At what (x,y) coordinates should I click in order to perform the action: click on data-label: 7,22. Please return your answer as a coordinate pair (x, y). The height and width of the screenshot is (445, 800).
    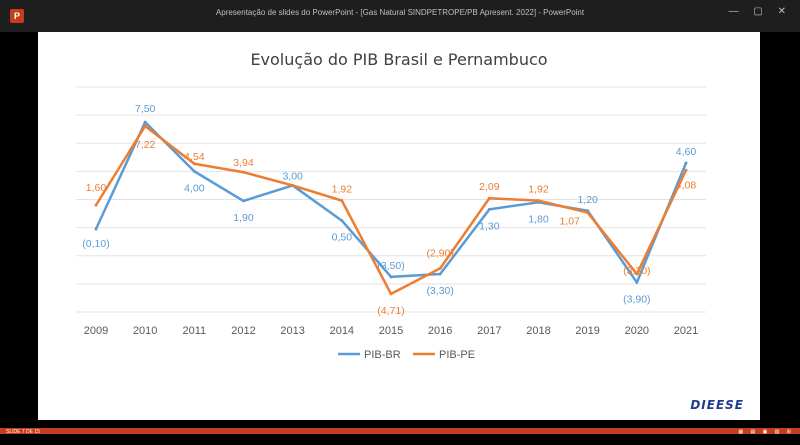
    Looking at the image, I should click on (145, 145).